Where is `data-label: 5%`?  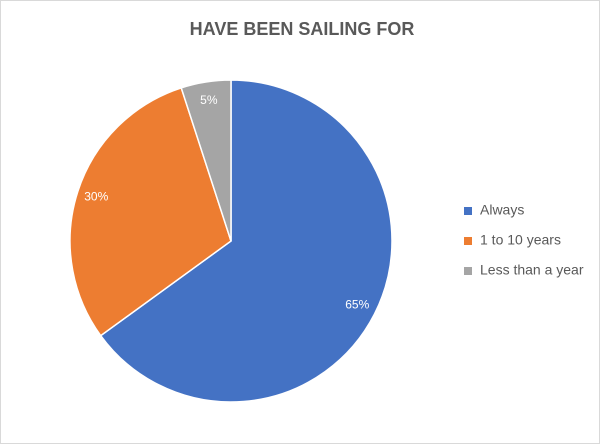
data-label: 5% is located at coordinates (209, 100).